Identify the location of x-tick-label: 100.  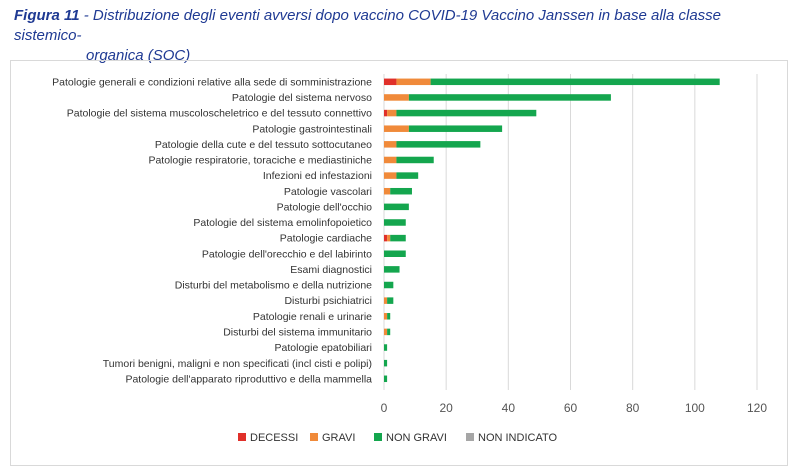
(695, 408).